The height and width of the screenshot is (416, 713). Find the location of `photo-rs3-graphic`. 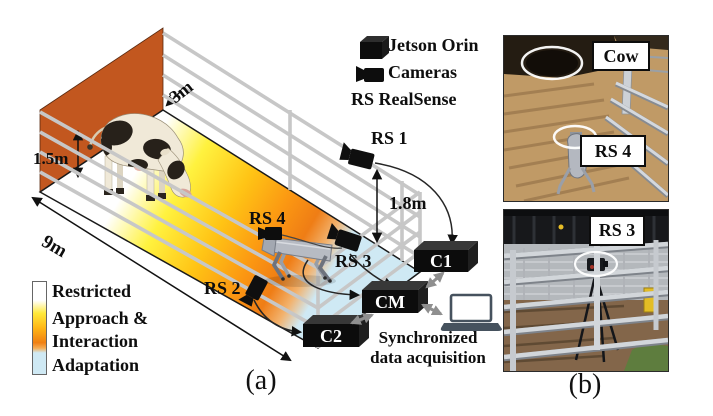

photo-rs3-graphic is located at coordinates (586, 290).